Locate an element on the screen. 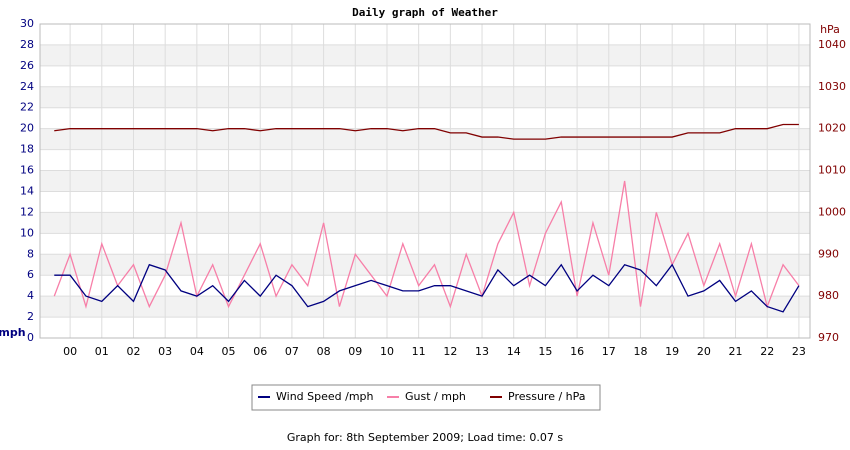 The width and height of the screenshot is (850, 450). legend-box is located at coordinates (426, 397).